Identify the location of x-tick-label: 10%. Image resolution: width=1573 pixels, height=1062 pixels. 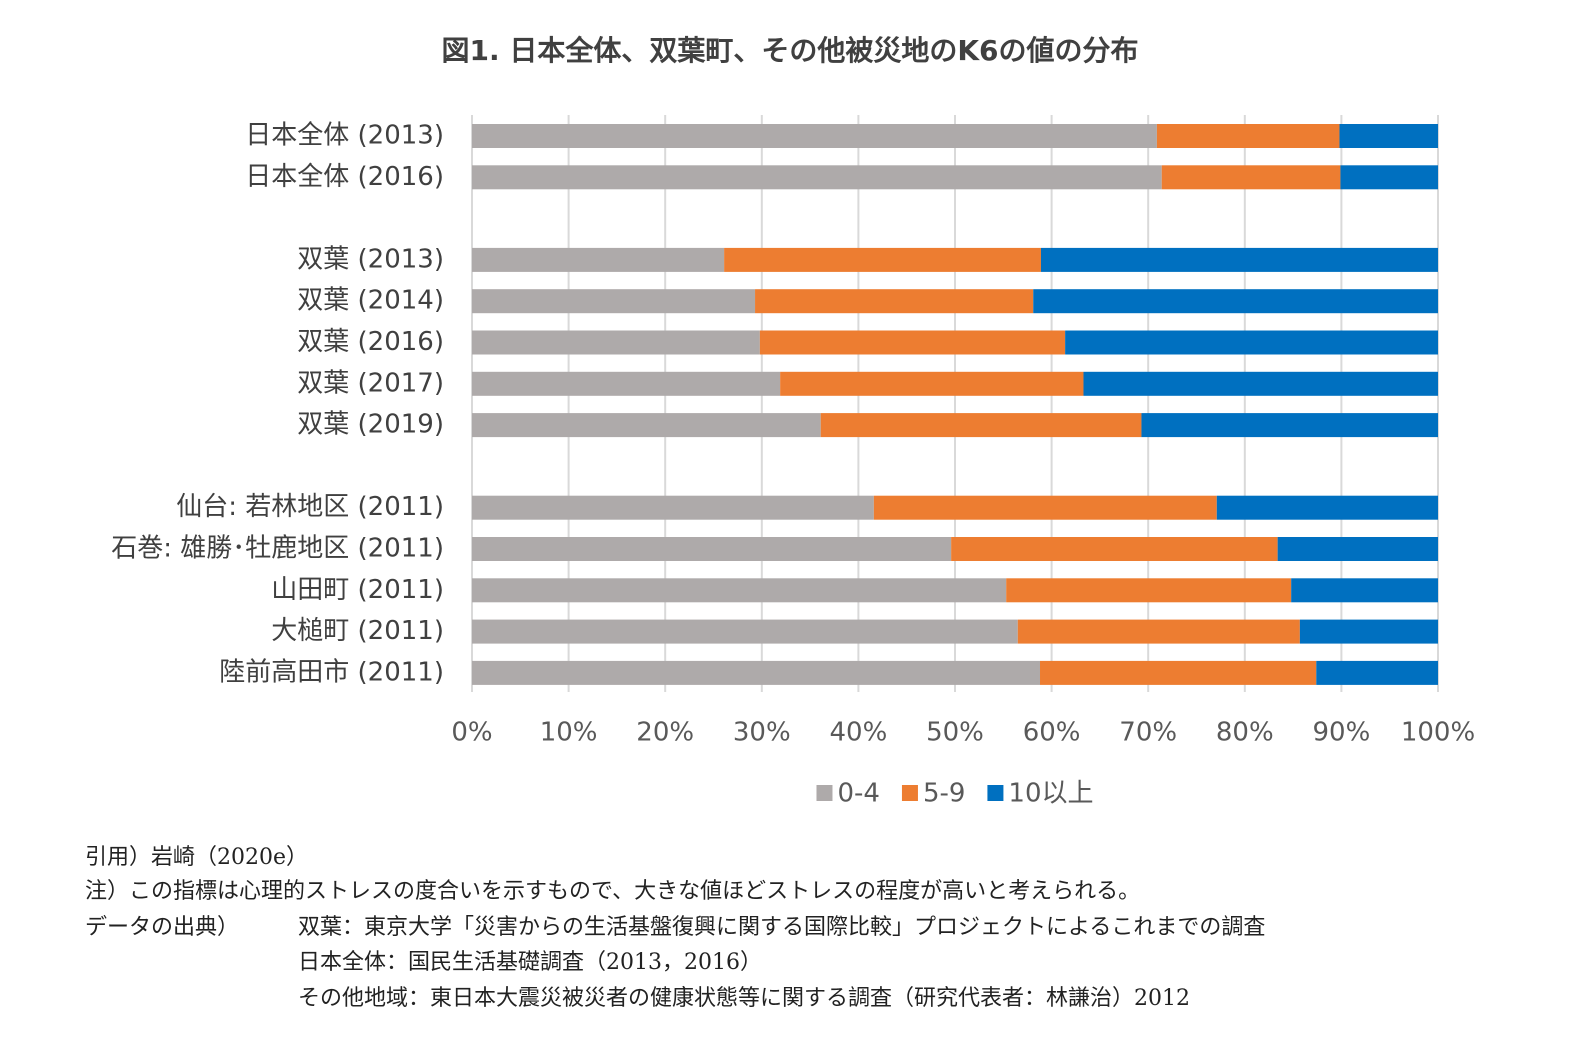
(569, 733).